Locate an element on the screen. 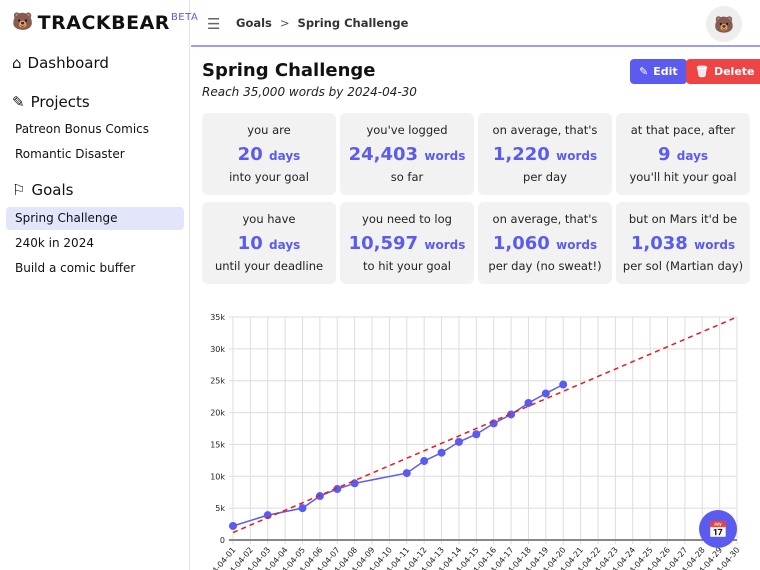 Image resolution: width=760 pixels, height=570 pixels. label: Goals is located at coordinates (52, 190).